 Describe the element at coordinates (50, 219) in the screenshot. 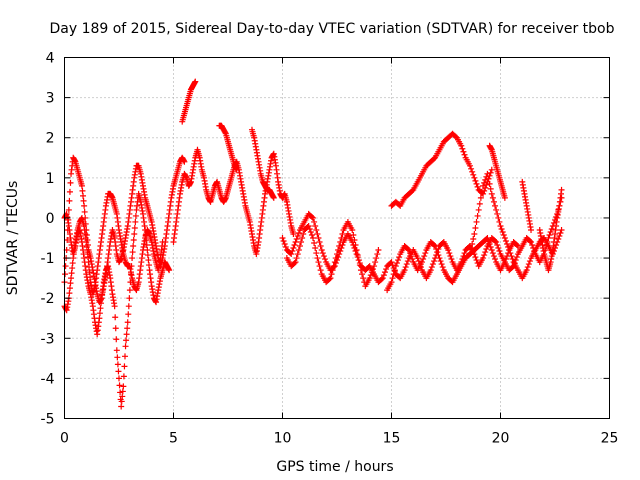

I see `y-tick-label: 0` at that location.